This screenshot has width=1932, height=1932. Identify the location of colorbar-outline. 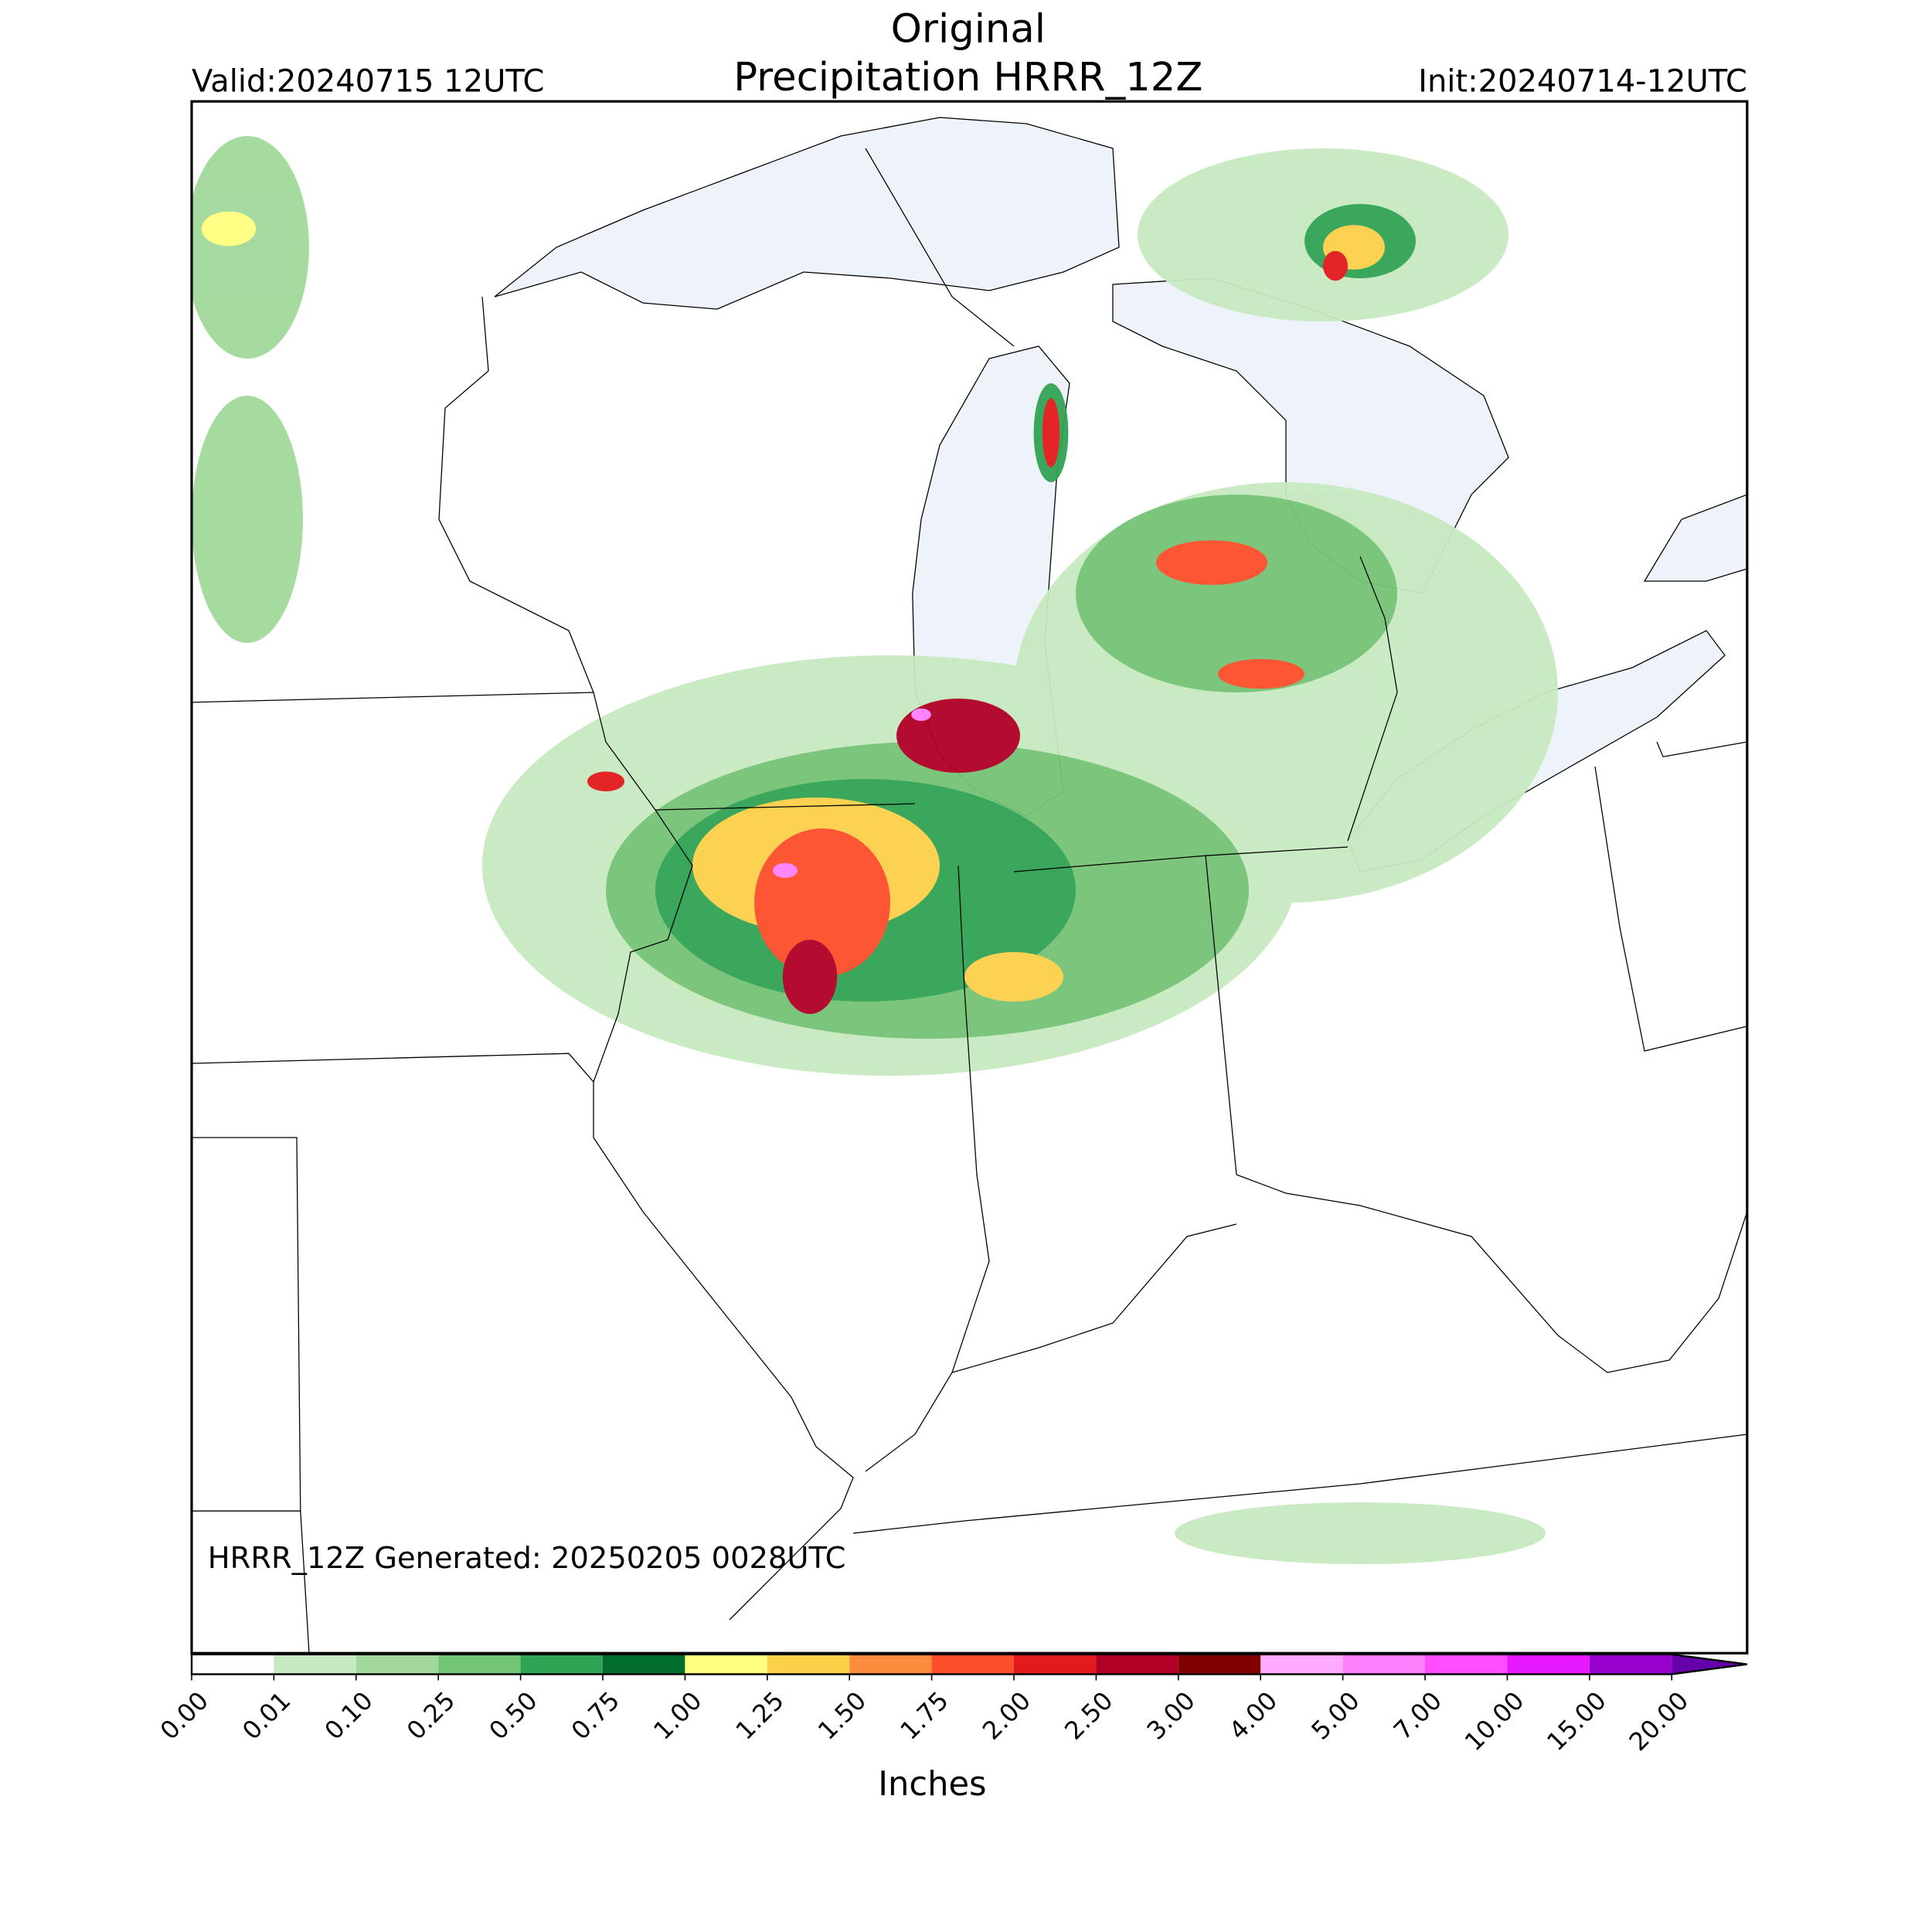
(969, 1664).